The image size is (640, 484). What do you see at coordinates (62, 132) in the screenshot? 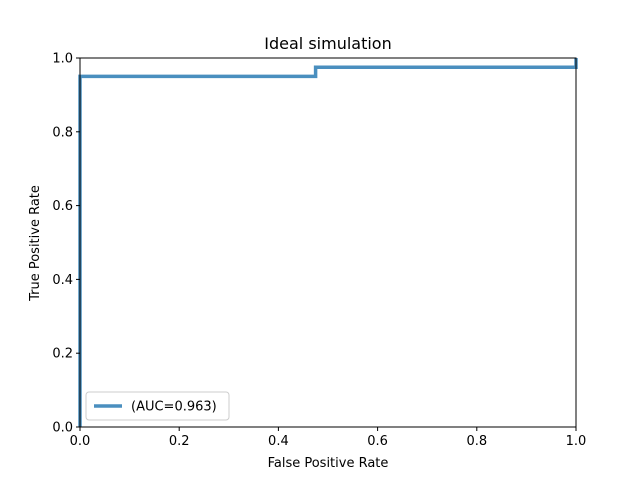
I see `y-tick-label: 0.8` at bounding box center [62, 132].